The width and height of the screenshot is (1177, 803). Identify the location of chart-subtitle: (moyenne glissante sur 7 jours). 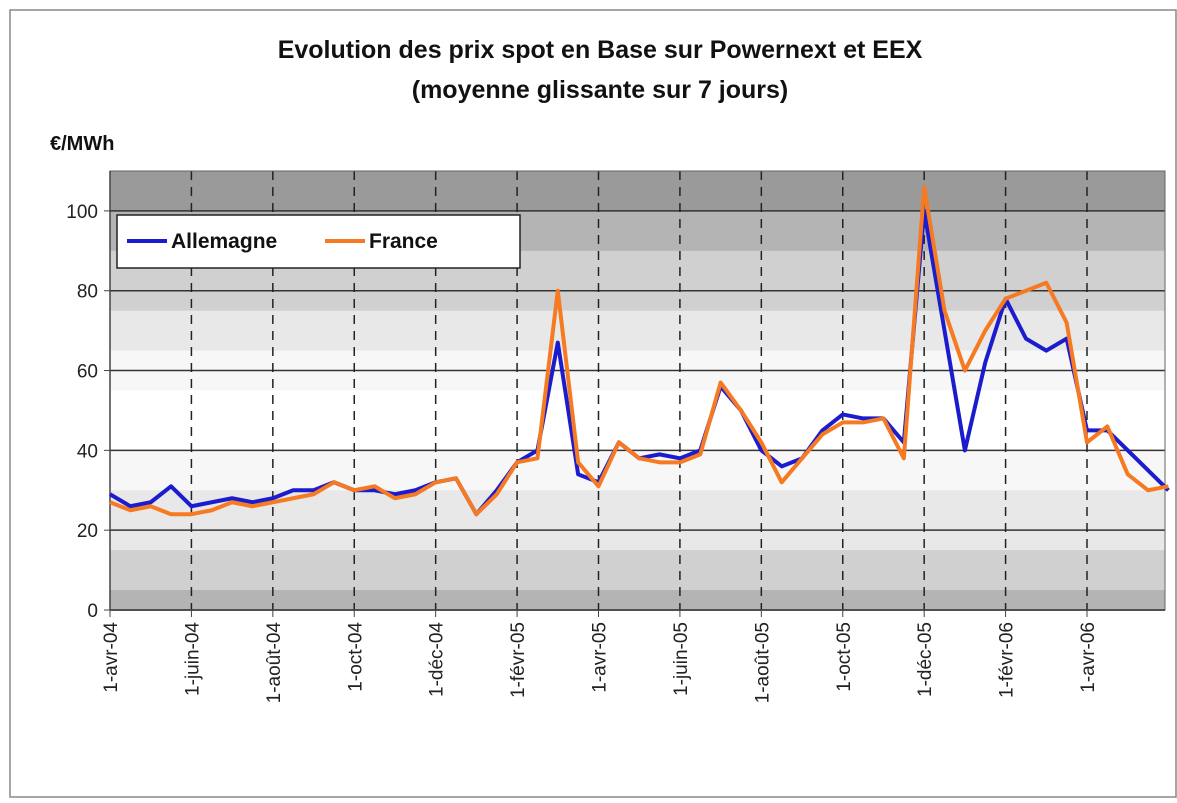
(600, 90).